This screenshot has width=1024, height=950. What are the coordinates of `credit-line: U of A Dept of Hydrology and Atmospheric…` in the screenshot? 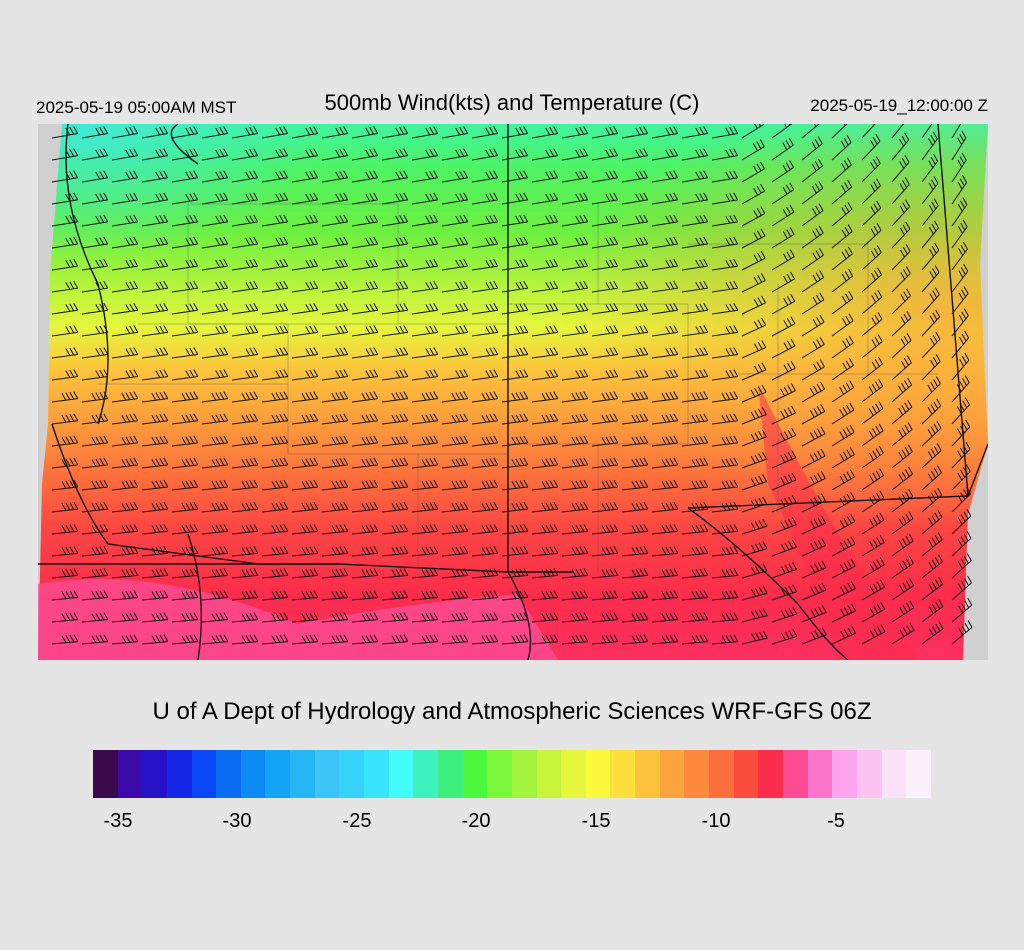 It's located at (512, 711).